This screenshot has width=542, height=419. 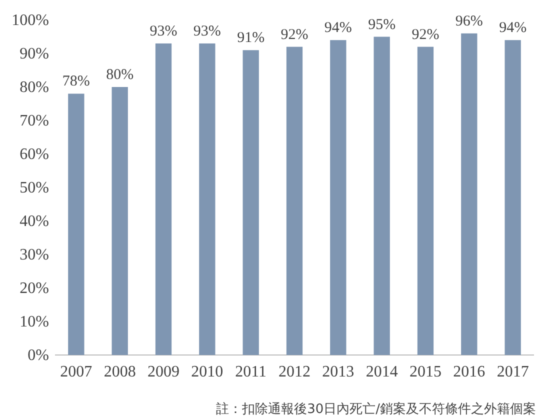 What do you see at coordinates (34, 322) in the screenshot?
I see `y-tick-label: 10%` at bounding box center [34, 322].